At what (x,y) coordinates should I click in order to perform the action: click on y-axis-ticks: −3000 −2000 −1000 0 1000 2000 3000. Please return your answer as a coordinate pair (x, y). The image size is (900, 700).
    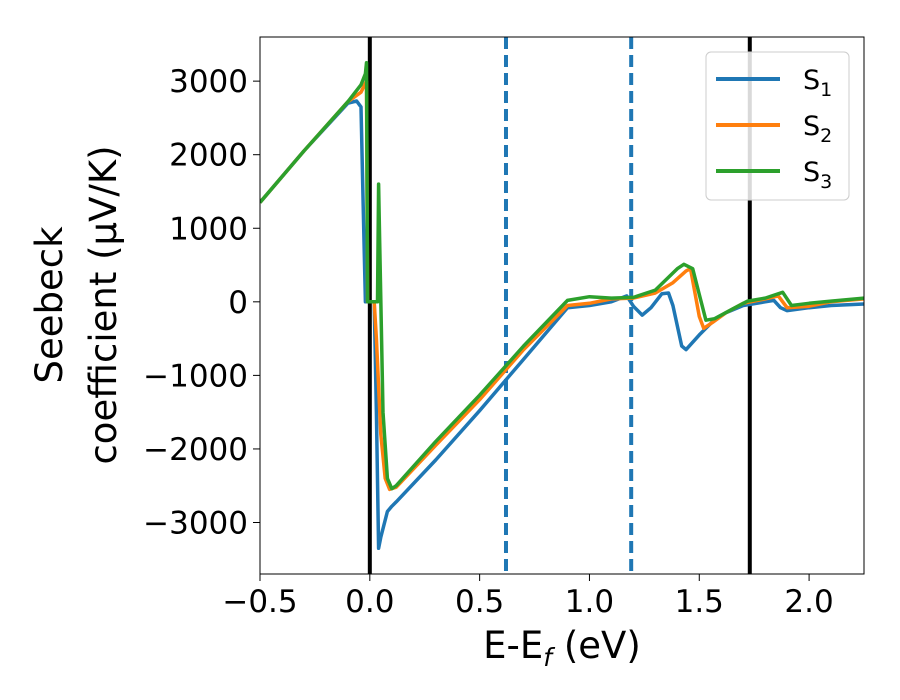
    Looking at the image, I should click on (201, 303).